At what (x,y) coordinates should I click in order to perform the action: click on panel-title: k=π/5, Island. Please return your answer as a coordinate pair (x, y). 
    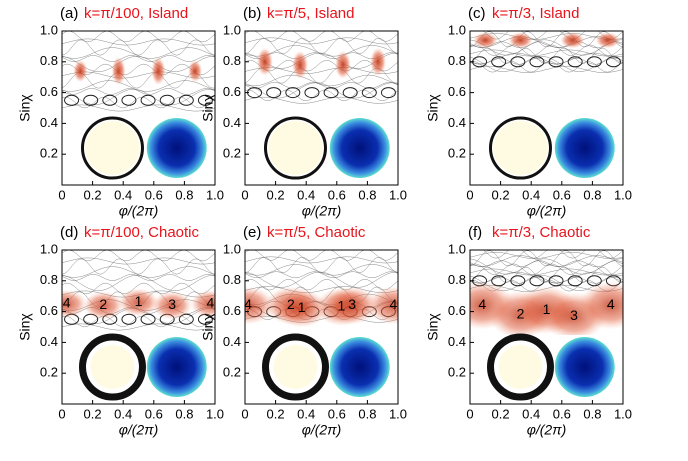
    Looking at the image, I should click on (310, 13).